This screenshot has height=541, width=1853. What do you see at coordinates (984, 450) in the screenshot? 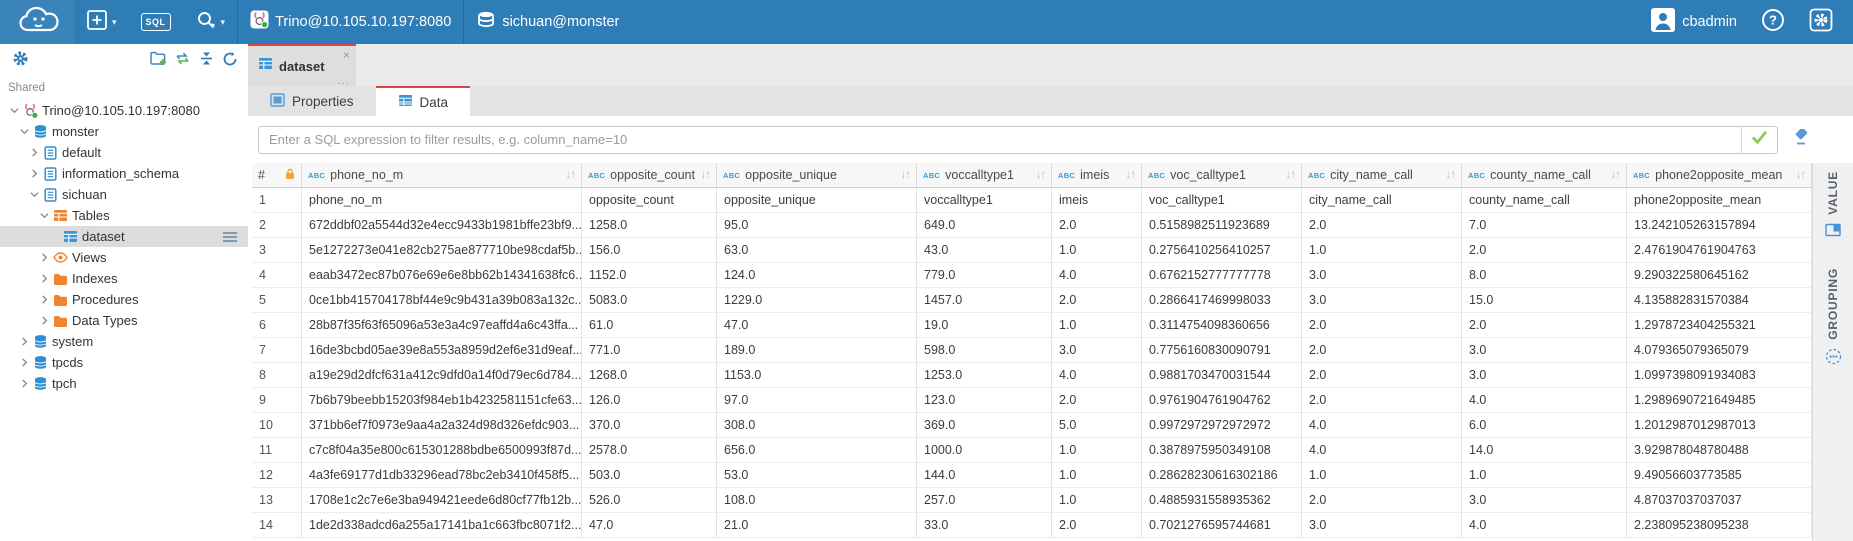
I see `grid-cell: 1000.0` at bounding box center [984, 450].